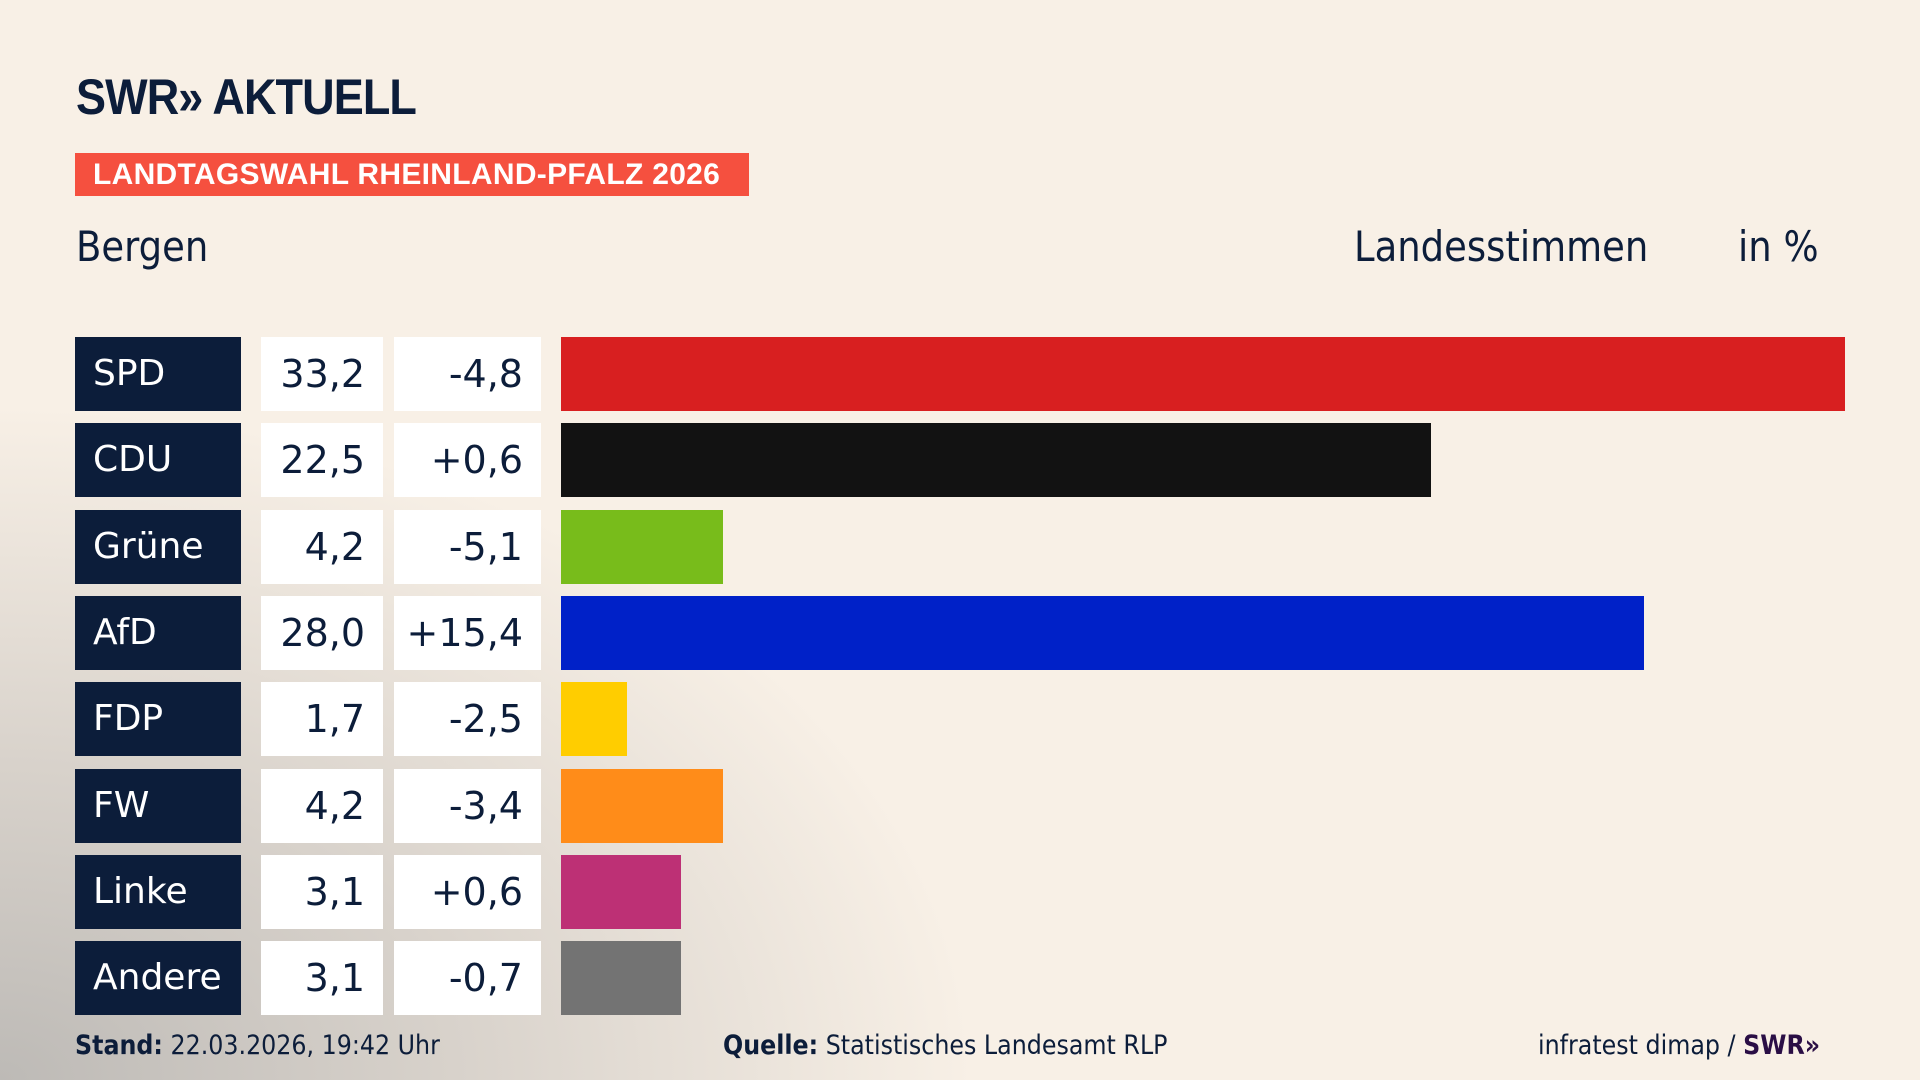 The image size is (1920, 1080). Describe the element at coordinates (1102, 632) in the screenshot. I see `bar-afd` at that location.